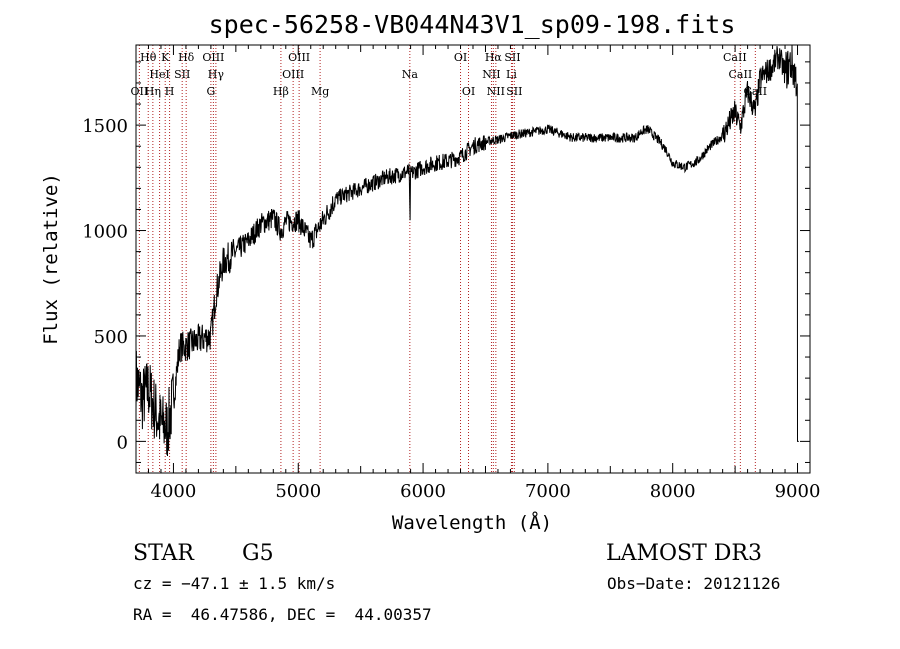 This screenshot has height=649, width=900. What do you see at coordinates (410, 74) in the screenshot?
I see `spectral-line-label: Na` at bounding box center [410, 74].